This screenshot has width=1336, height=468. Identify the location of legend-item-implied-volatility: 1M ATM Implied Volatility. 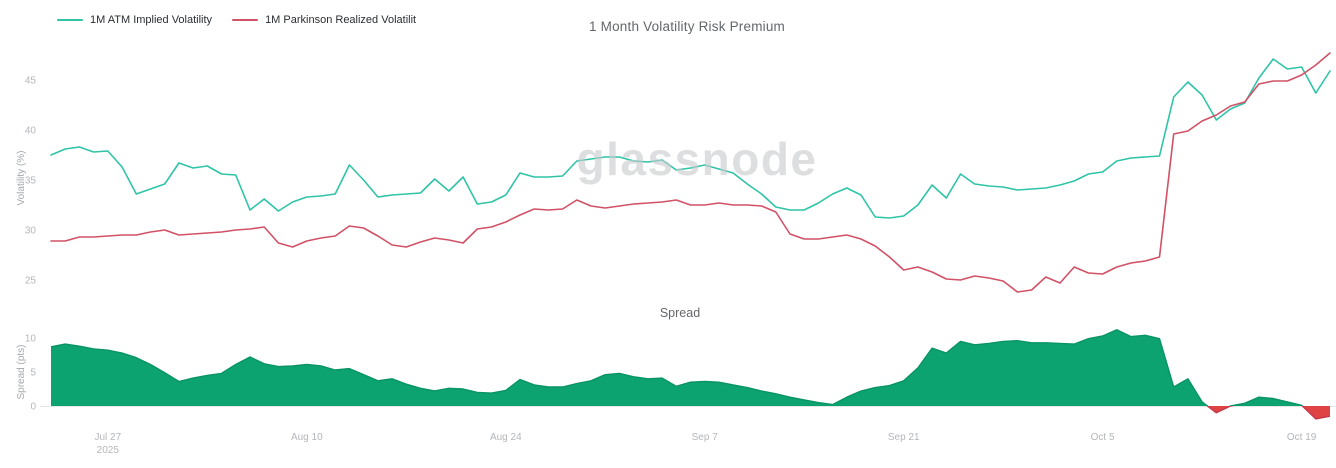
(134, 20).